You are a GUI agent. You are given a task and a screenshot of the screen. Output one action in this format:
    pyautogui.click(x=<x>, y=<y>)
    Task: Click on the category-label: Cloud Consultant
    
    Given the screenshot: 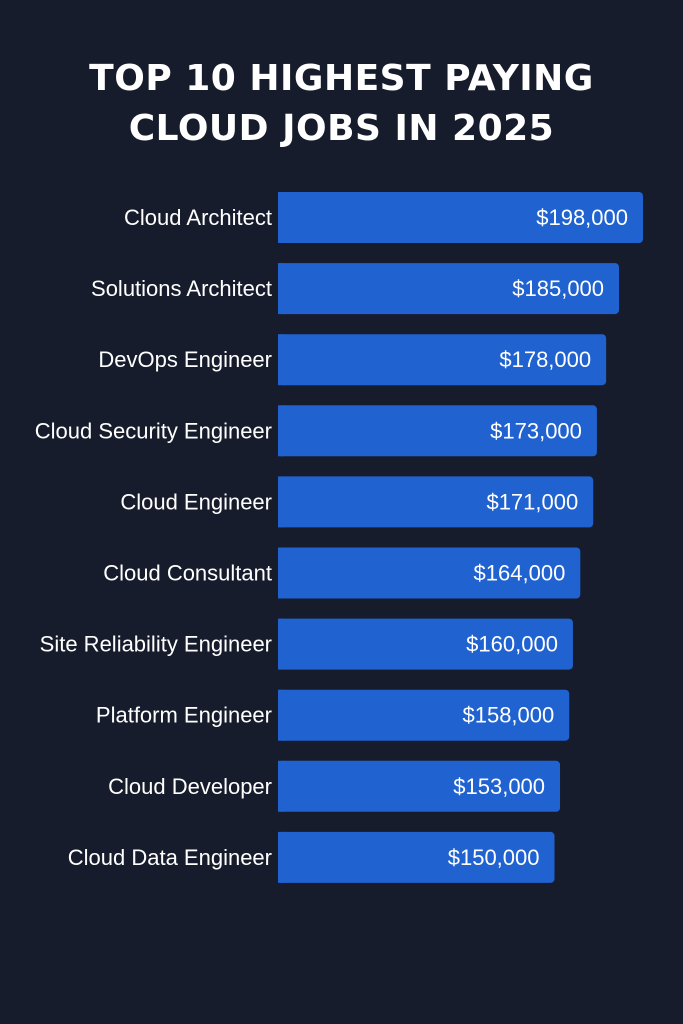 What is the action you would take?
    pyautogui.click(x=187, y=573)
    